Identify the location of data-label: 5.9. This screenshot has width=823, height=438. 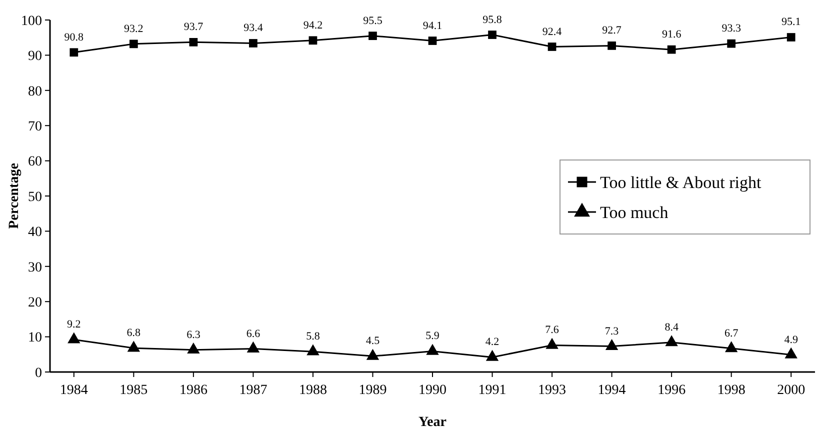
(433, 336).